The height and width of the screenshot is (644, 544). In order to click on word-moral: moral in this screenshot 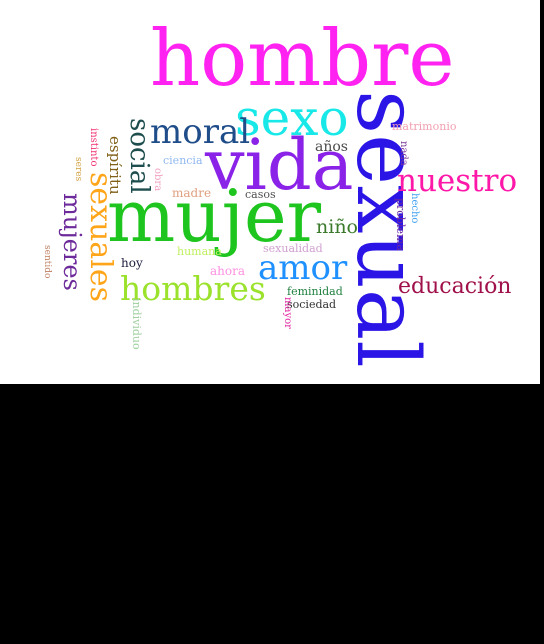, I will do `click(200, 132)`.